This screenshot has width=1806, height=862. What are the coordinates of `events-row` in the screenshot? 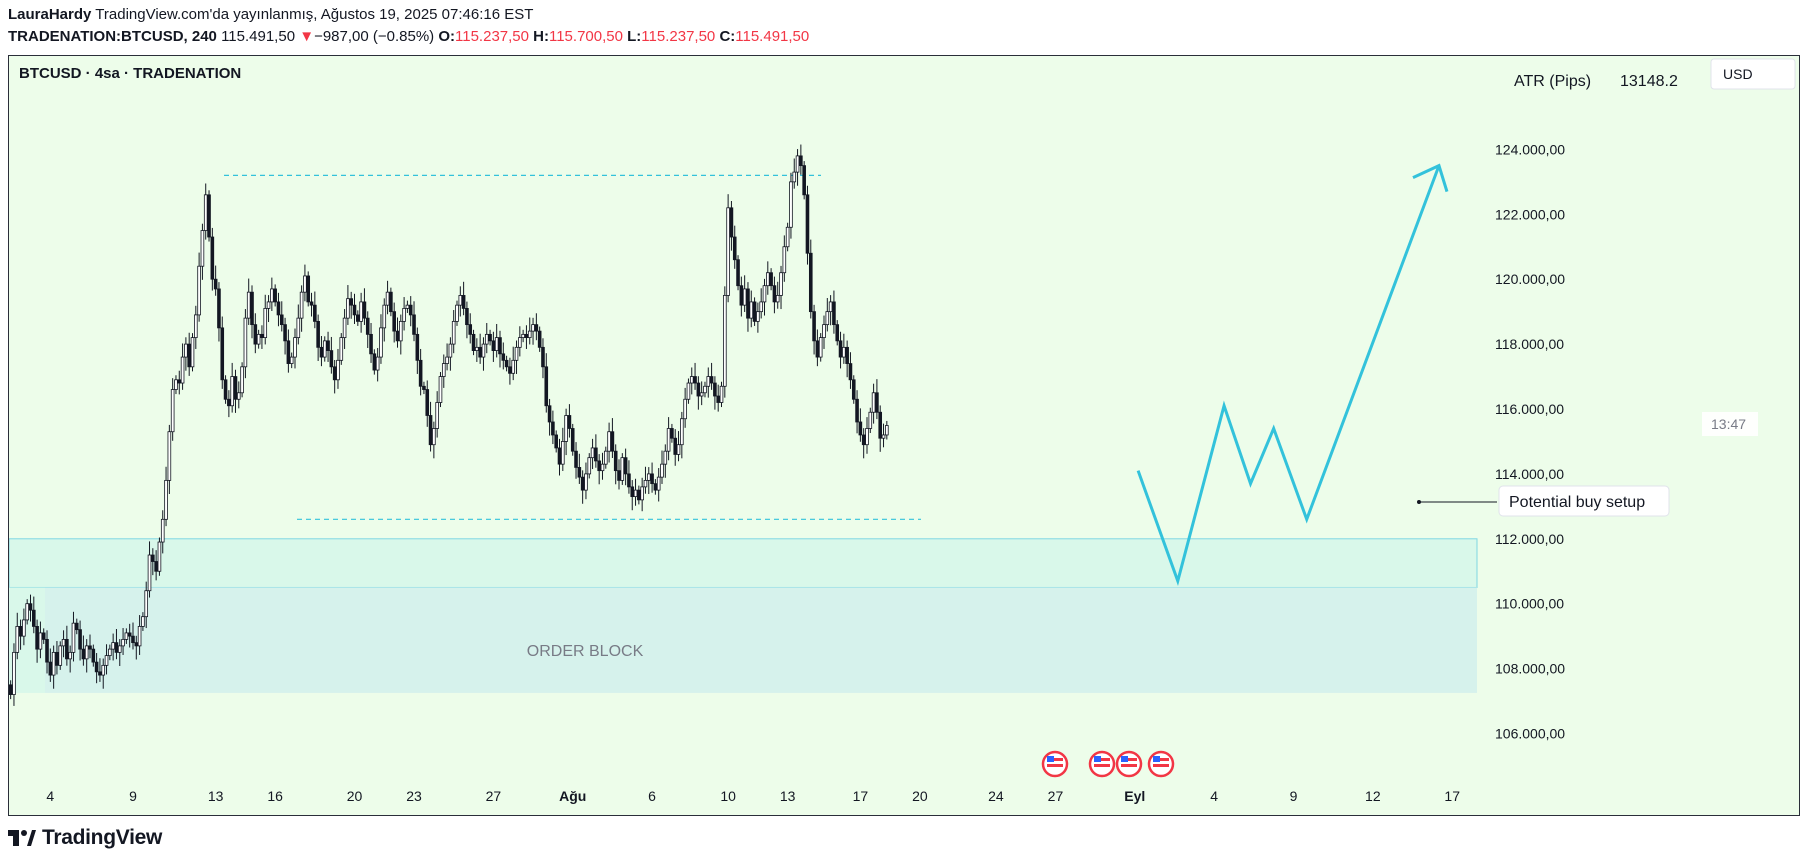 It's located at (1108, 764).